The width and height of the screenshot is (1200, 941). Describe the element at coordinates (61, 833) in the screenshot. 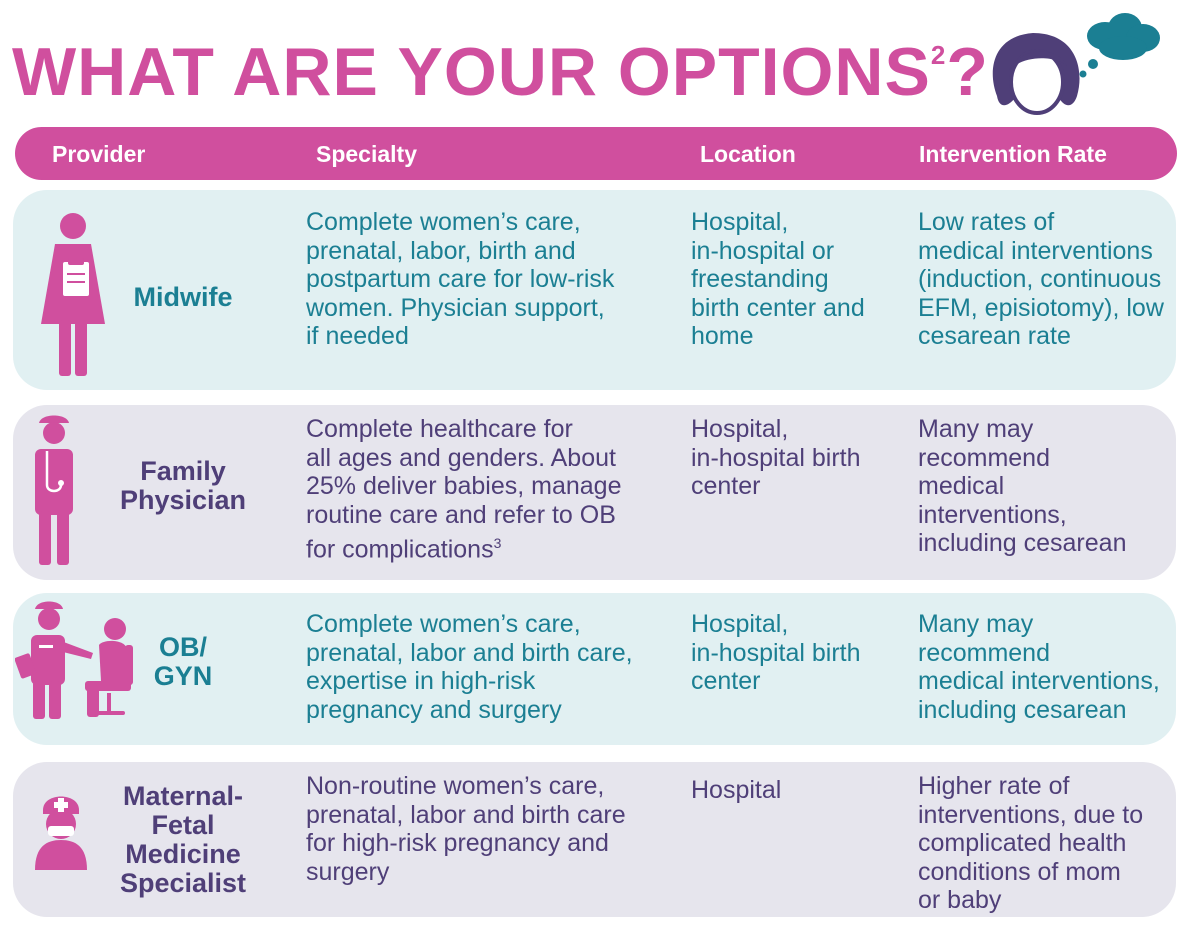

I see `specialist-icon` at that location.